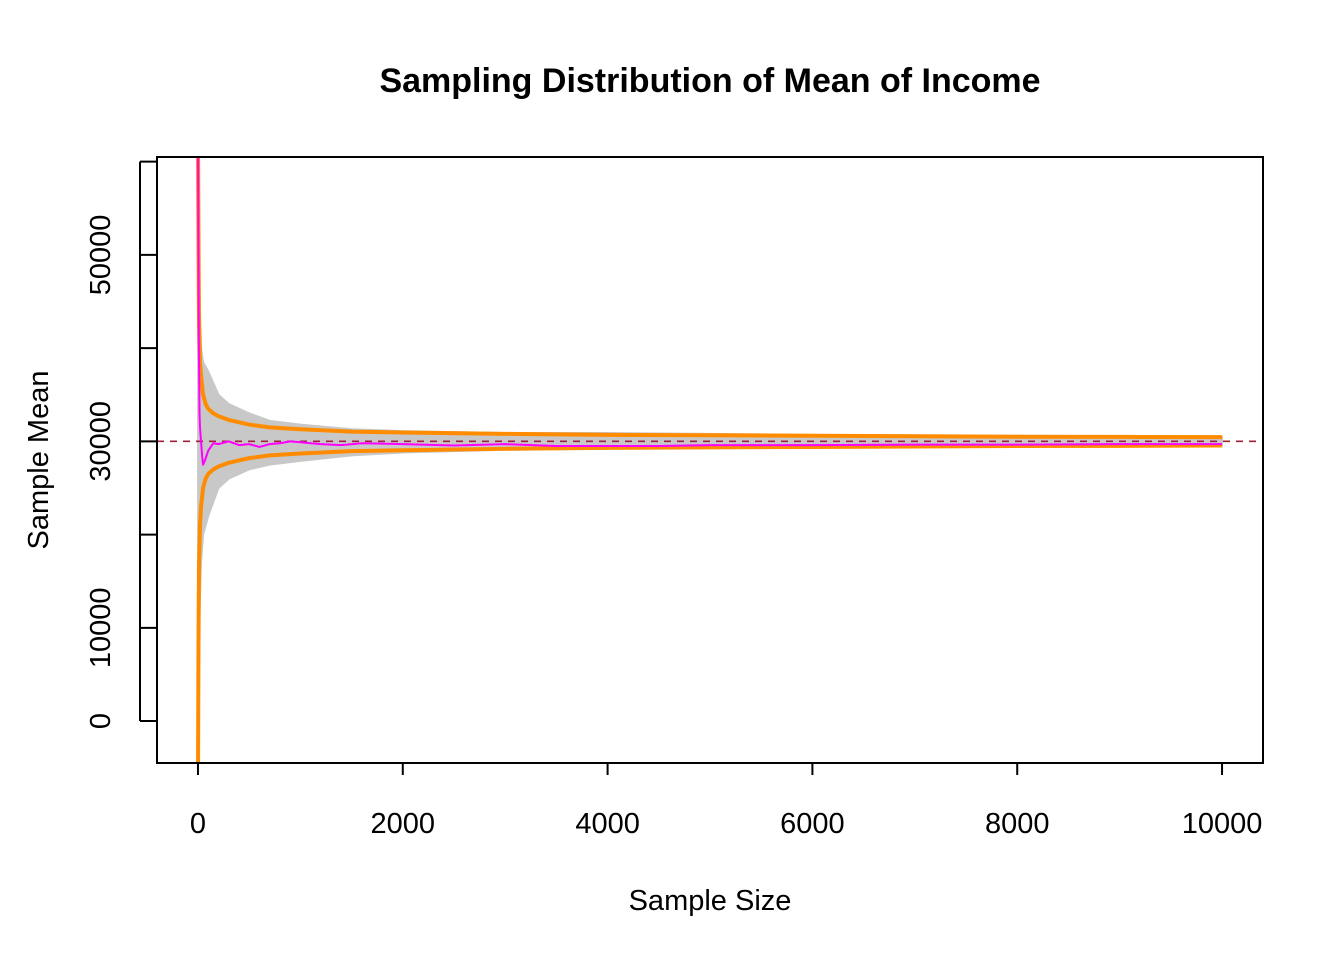  I want to click on x-tick-label: 6000, so click(812, 824).